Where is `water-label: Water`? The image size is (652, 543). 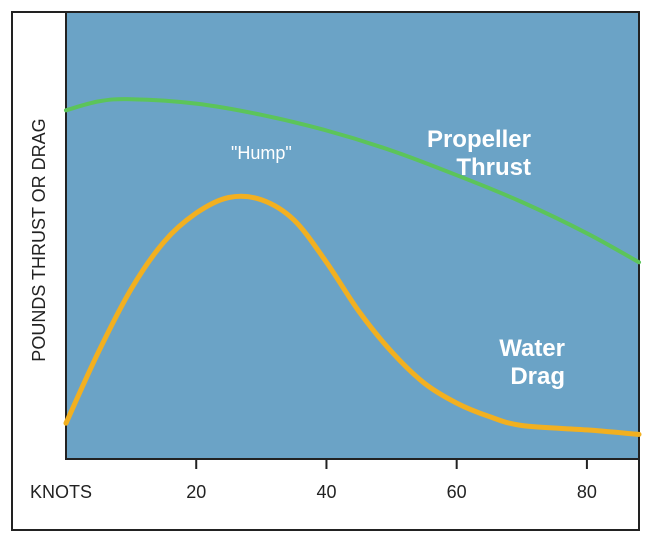 water-label: Water is located at coordinates (532, 348).